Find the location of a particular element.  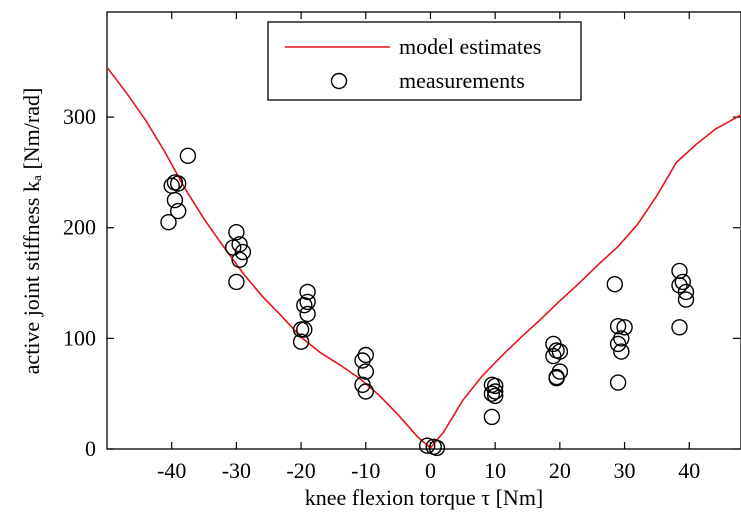

x-tick-label: -10 is located at coordinates (365, 470).